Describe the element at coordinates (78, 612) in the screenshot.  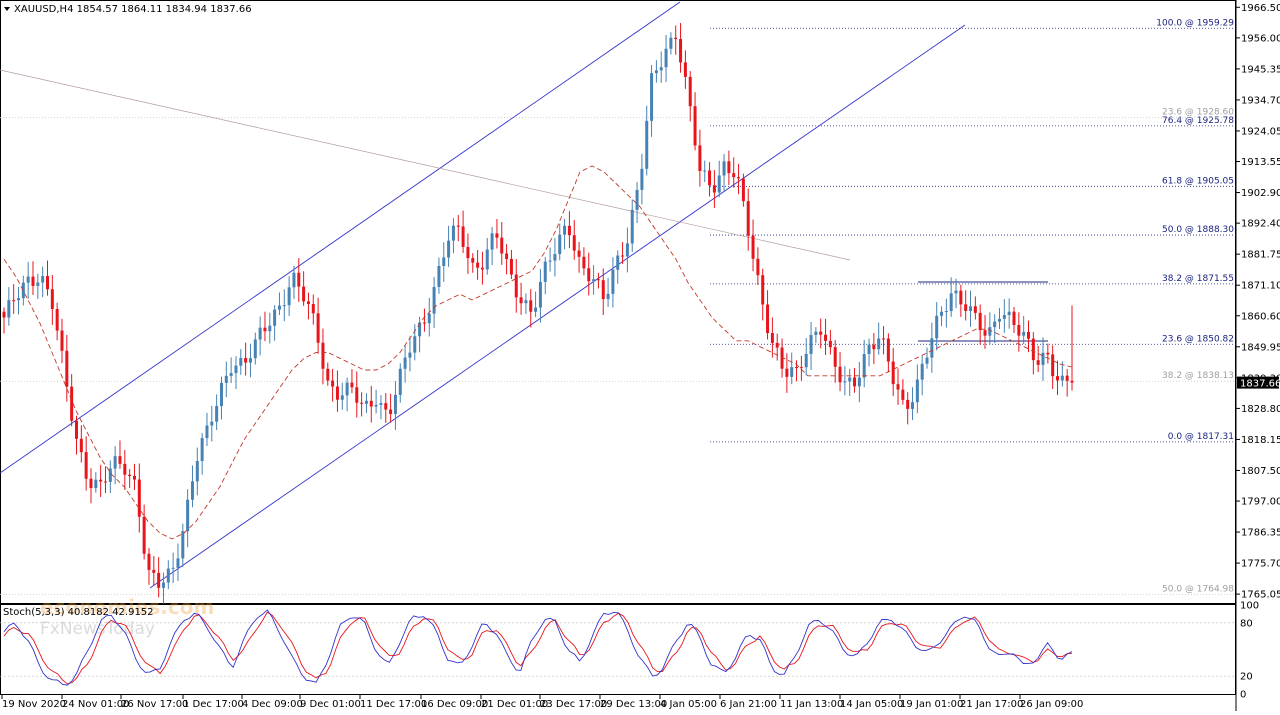
I see `stoch-header: Stoch(5,3,3) 40.8182 42.9152` at that location.